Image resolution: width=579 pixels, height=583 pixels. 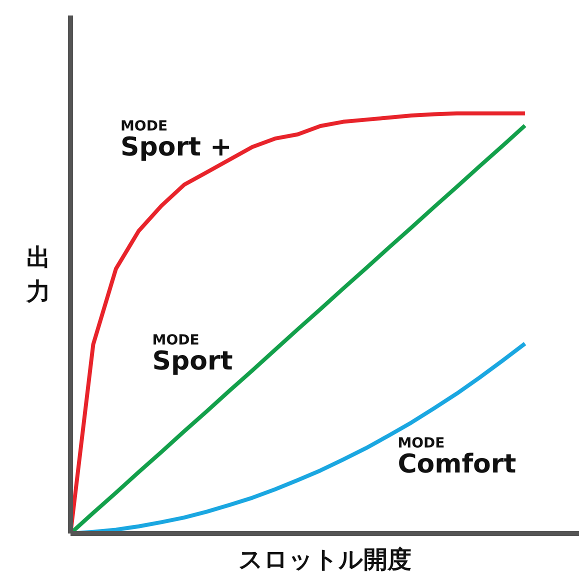 What do you see at coordinates (457, 458) in the screenshot?
I see `series-label: MODE Comfort` at bounding box center [457, 458].